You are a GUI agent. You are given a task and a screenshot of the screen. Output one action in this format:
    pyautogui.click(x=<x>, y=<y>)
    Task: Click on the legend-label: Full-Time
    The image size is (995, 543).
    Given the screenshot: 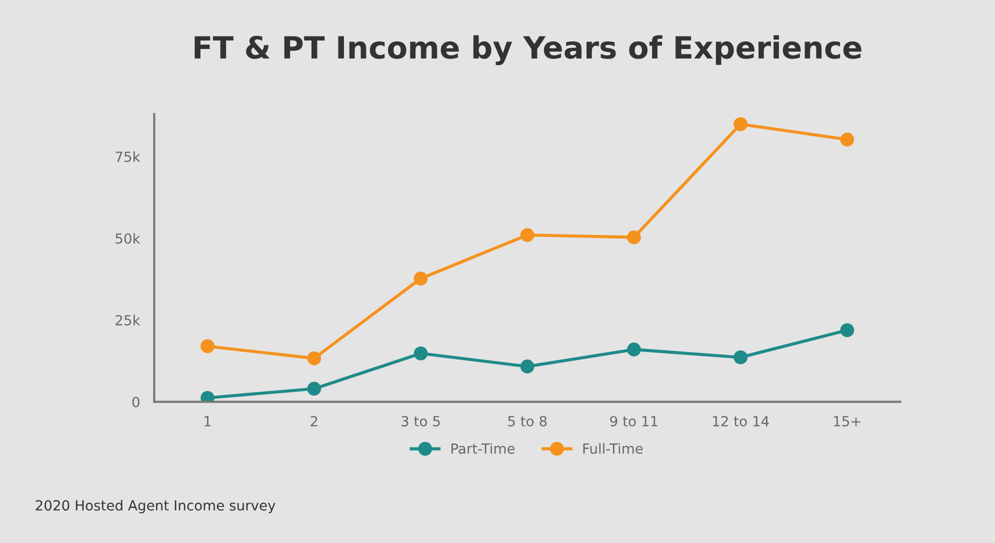 What is the action you would take?
    pyautogui.click(x=613, y=448)
    